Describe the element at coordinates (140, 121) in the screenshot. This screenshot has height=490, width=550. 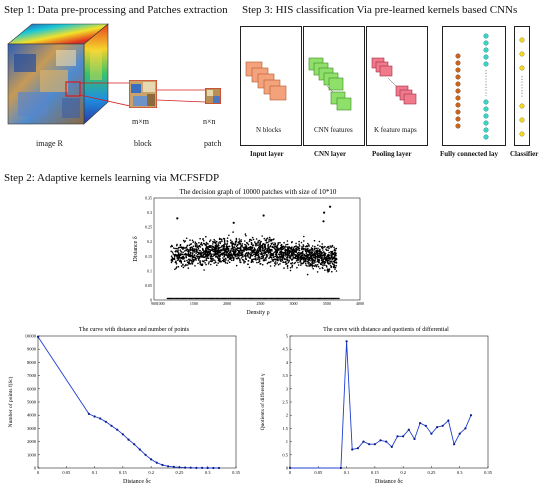
I see `block-size-label: m×m` at that location.